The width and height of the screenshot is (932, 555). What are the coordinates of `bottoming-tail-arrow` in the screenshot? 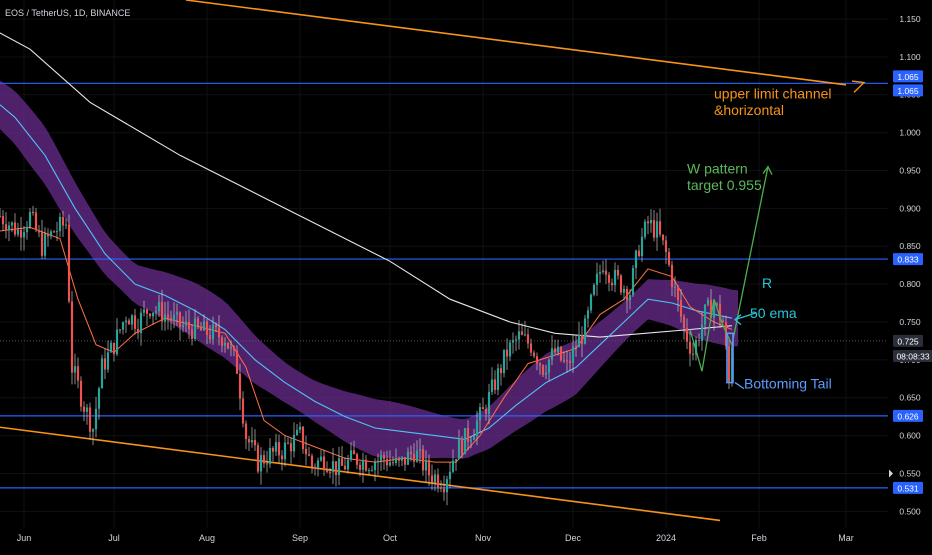 It's located at (739, 386).